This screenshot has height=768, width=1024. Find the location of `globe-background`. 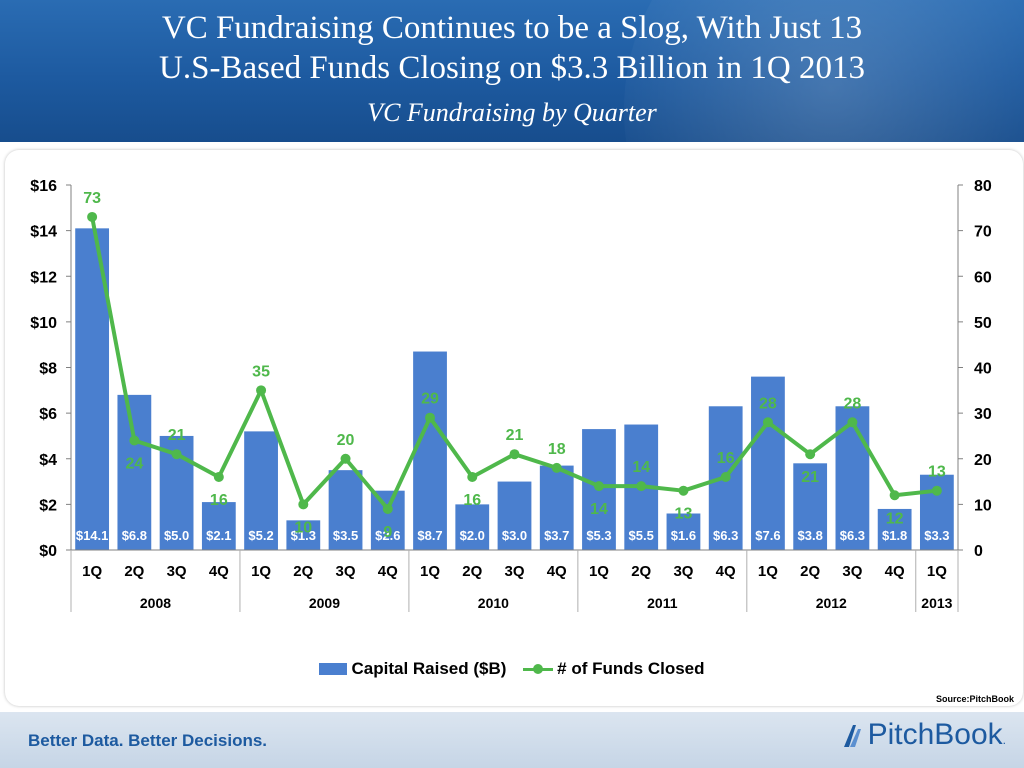

globe-background is located at coordinates (824, 71).